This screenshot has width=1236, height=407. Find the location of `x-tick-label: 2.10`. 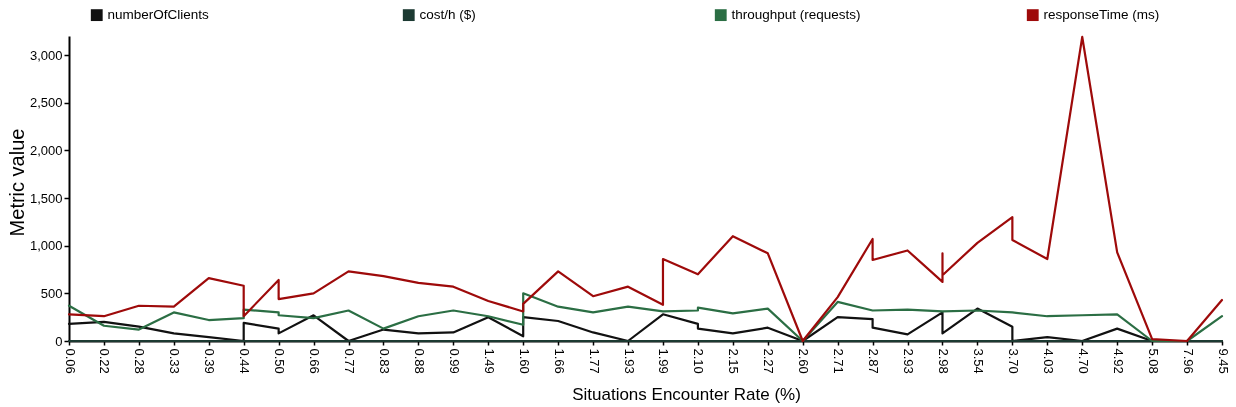

x-tick-label: 2.10 is located at coordinates (699, 361).